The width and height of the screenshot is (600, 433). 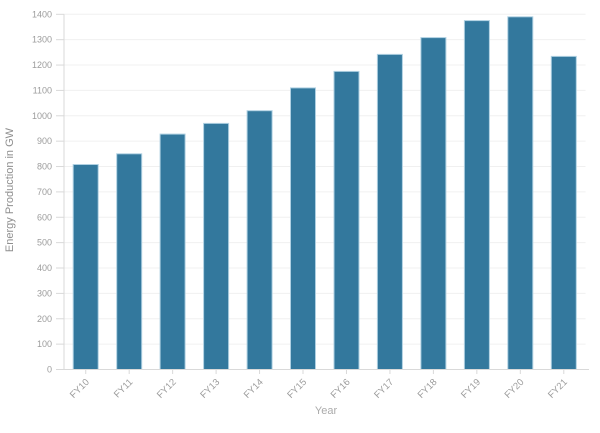 I want to click on y-tick-label: 1100, so click(x=42, y=90).